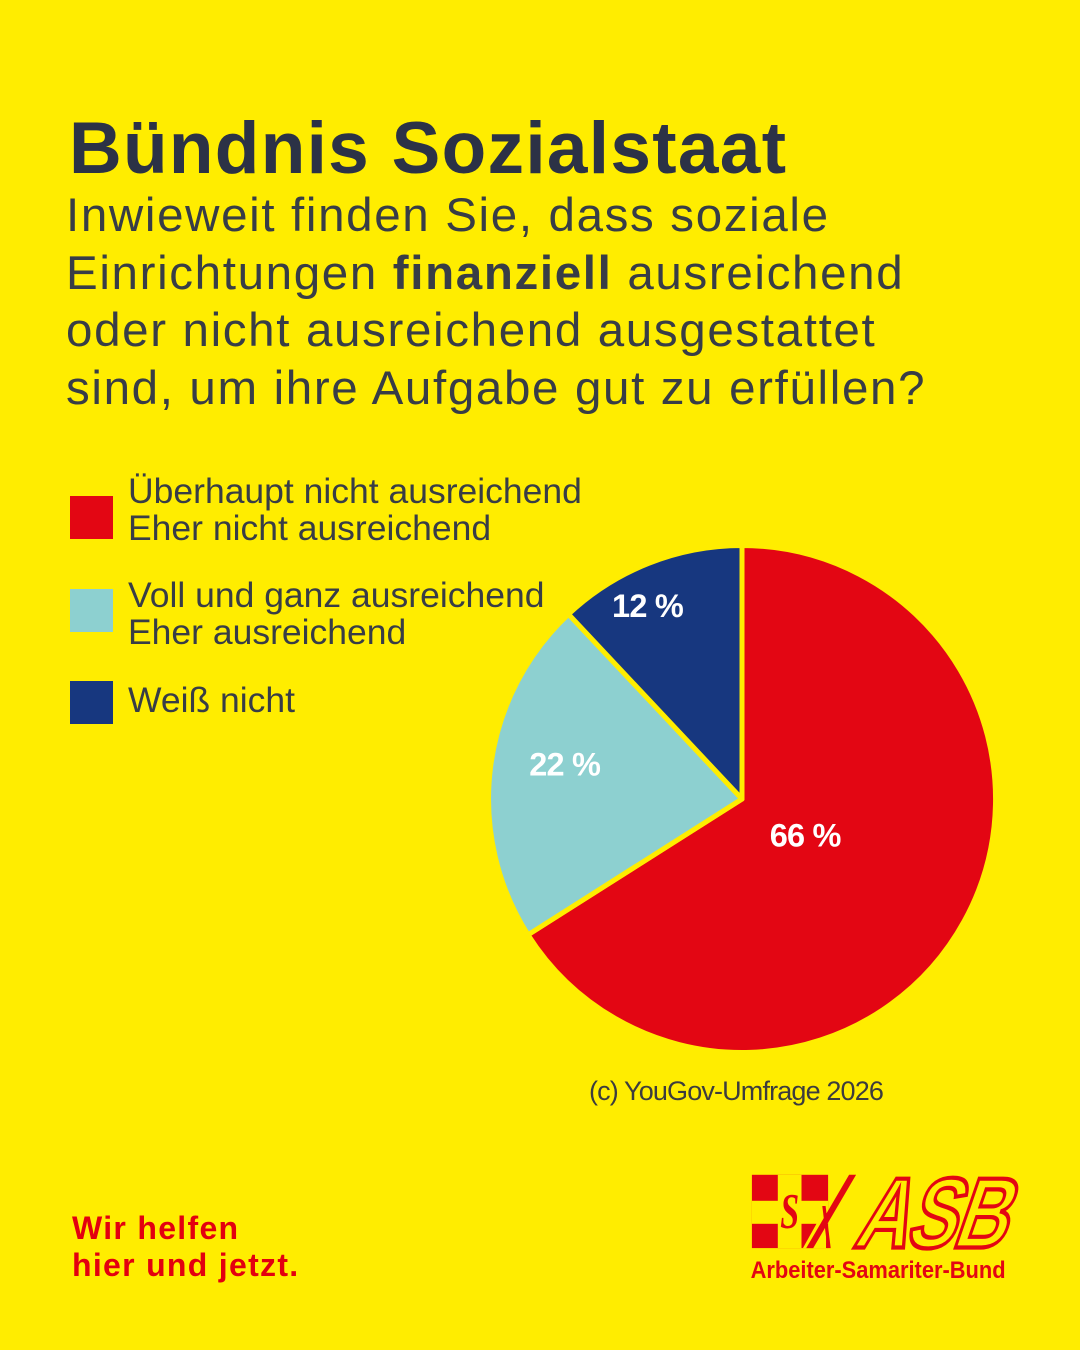  Describe the element at coordinates (878, 1270) in the screenshot. I see `svg-text: Arbeiter-Samariter-Bund` at that location.